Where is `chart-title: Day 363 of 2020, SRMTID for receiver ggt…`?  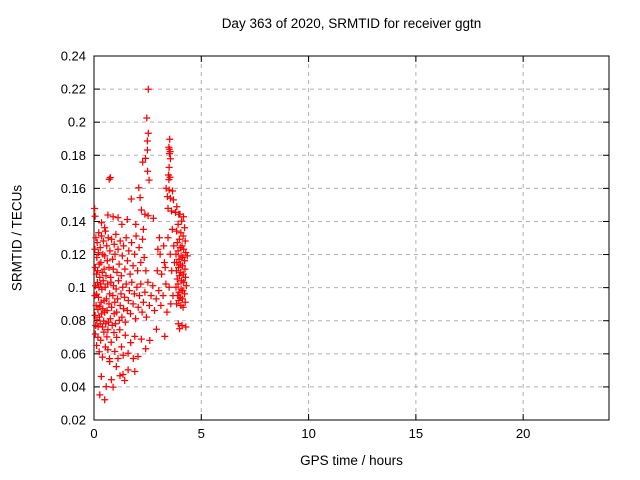
chart-title: Day 363 of 2020, SRMTID for receiver ggt… is located at coordinates (351, 23).